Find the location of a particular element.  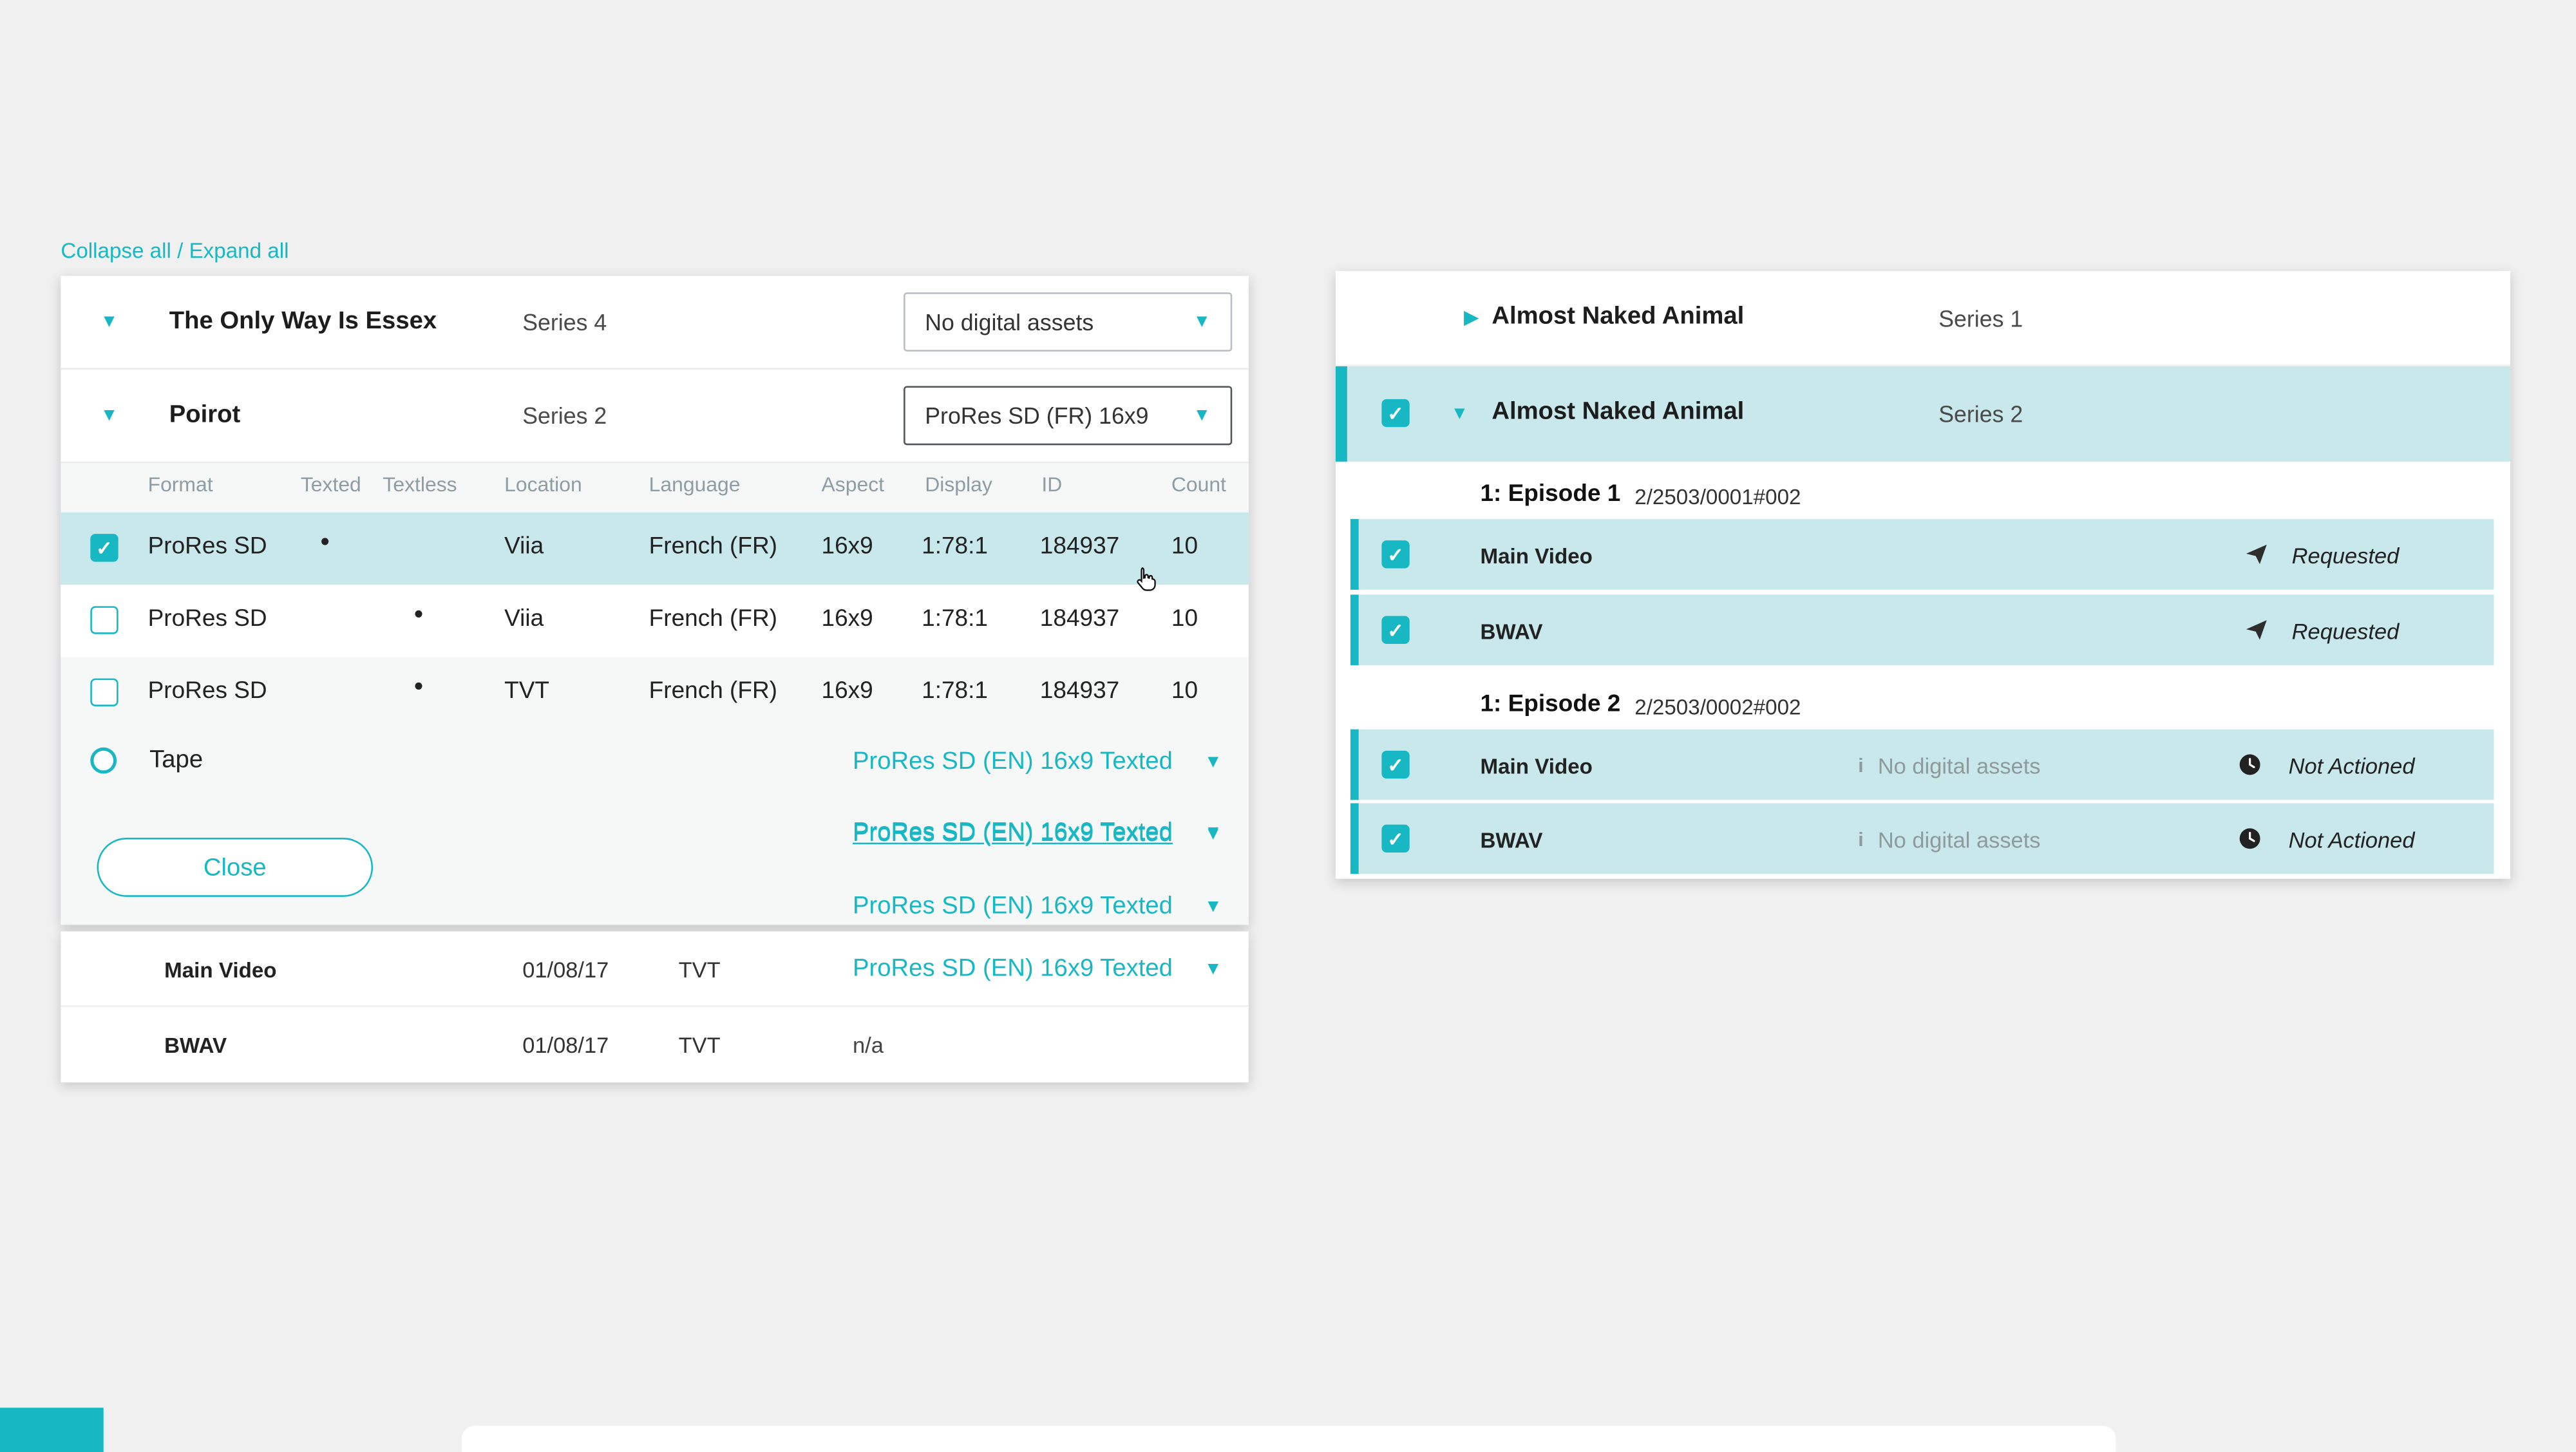

show-row-poirot: ▼ Poirot Series 2 ProRes SD (FR) 16x9 ▼ is located at coordinates (655, 417).